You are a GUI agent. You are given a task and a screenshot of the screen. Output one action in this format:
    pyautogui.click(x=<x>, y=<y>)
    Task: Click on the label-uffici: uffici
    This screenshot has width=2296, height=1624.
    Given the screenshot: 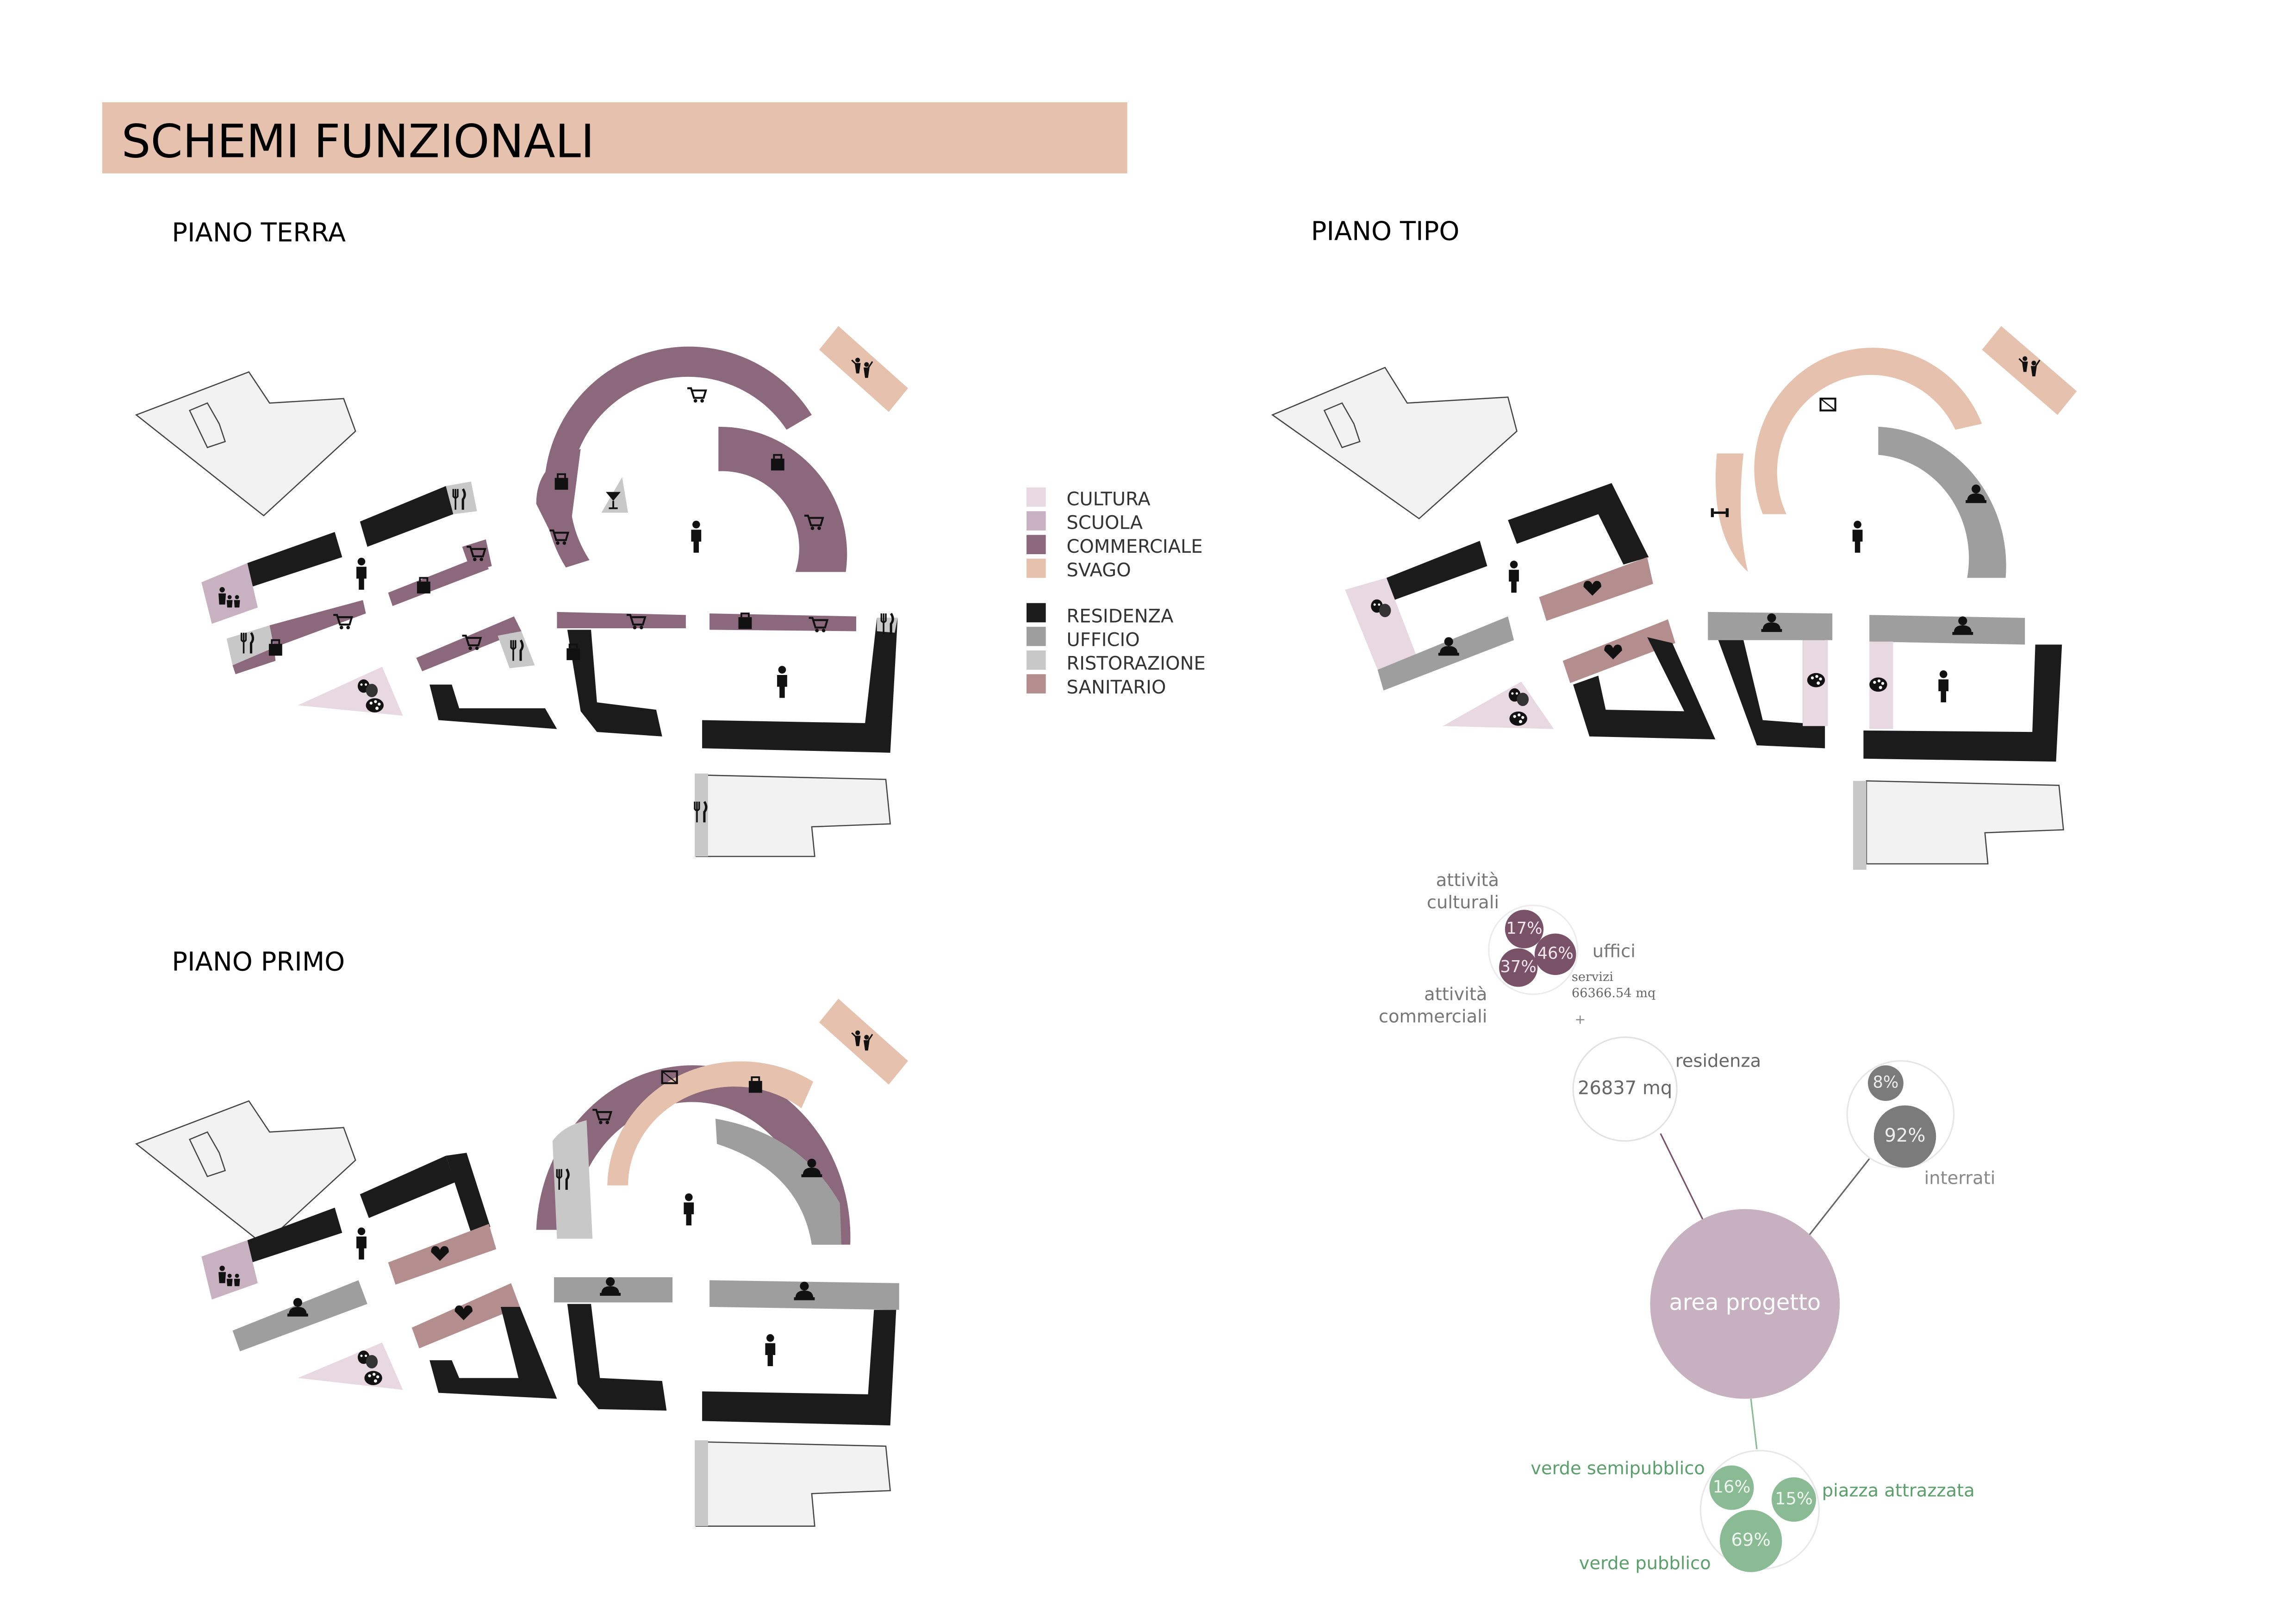 What is the action you would take?
    pyautogui.click(x=1614, y=952)
    